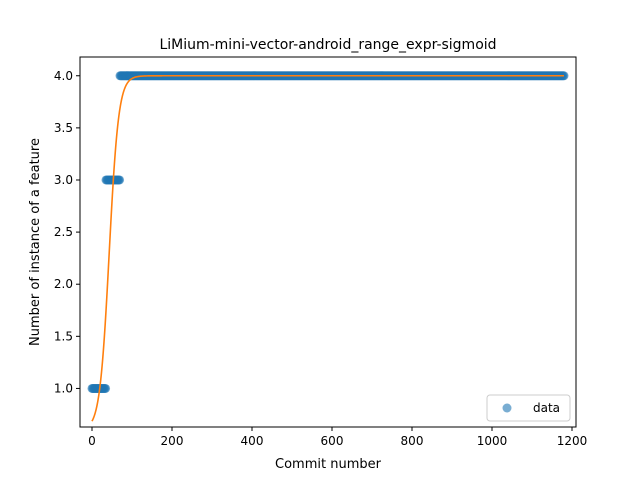 This screenshot has width=640, height=480. I want to click on y-tick-label: 3.0, so click(63, 180).